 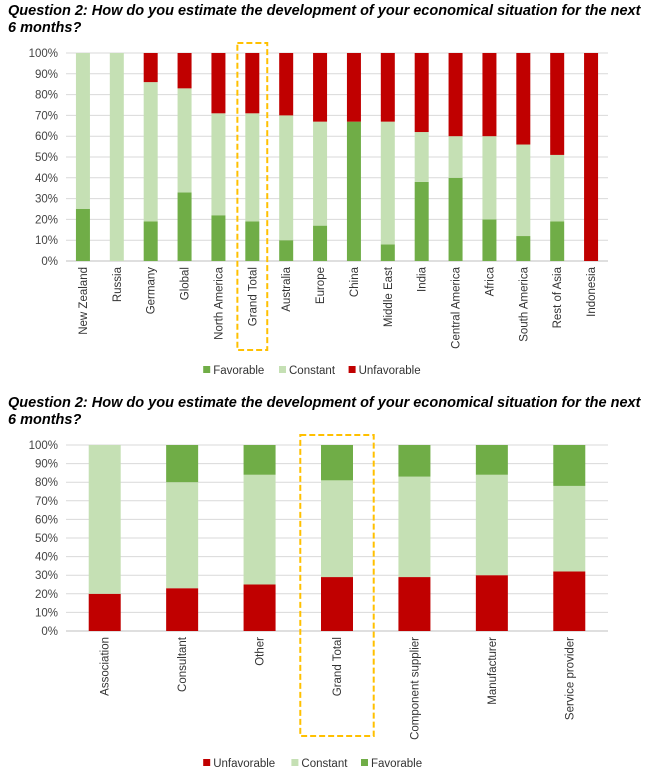 I want to click on bar-constant-australia, so click(x=286, y=178).